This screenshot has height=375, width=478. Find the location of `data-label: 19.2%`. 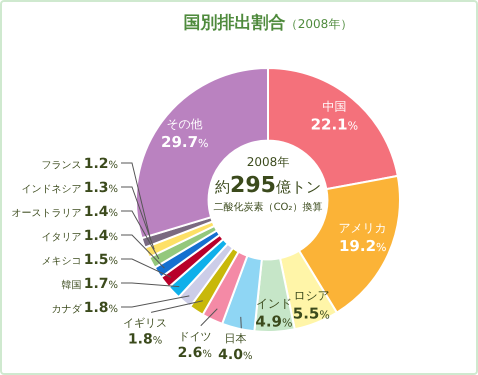

data-label: 19.2% is located at coordinates (362, 246).